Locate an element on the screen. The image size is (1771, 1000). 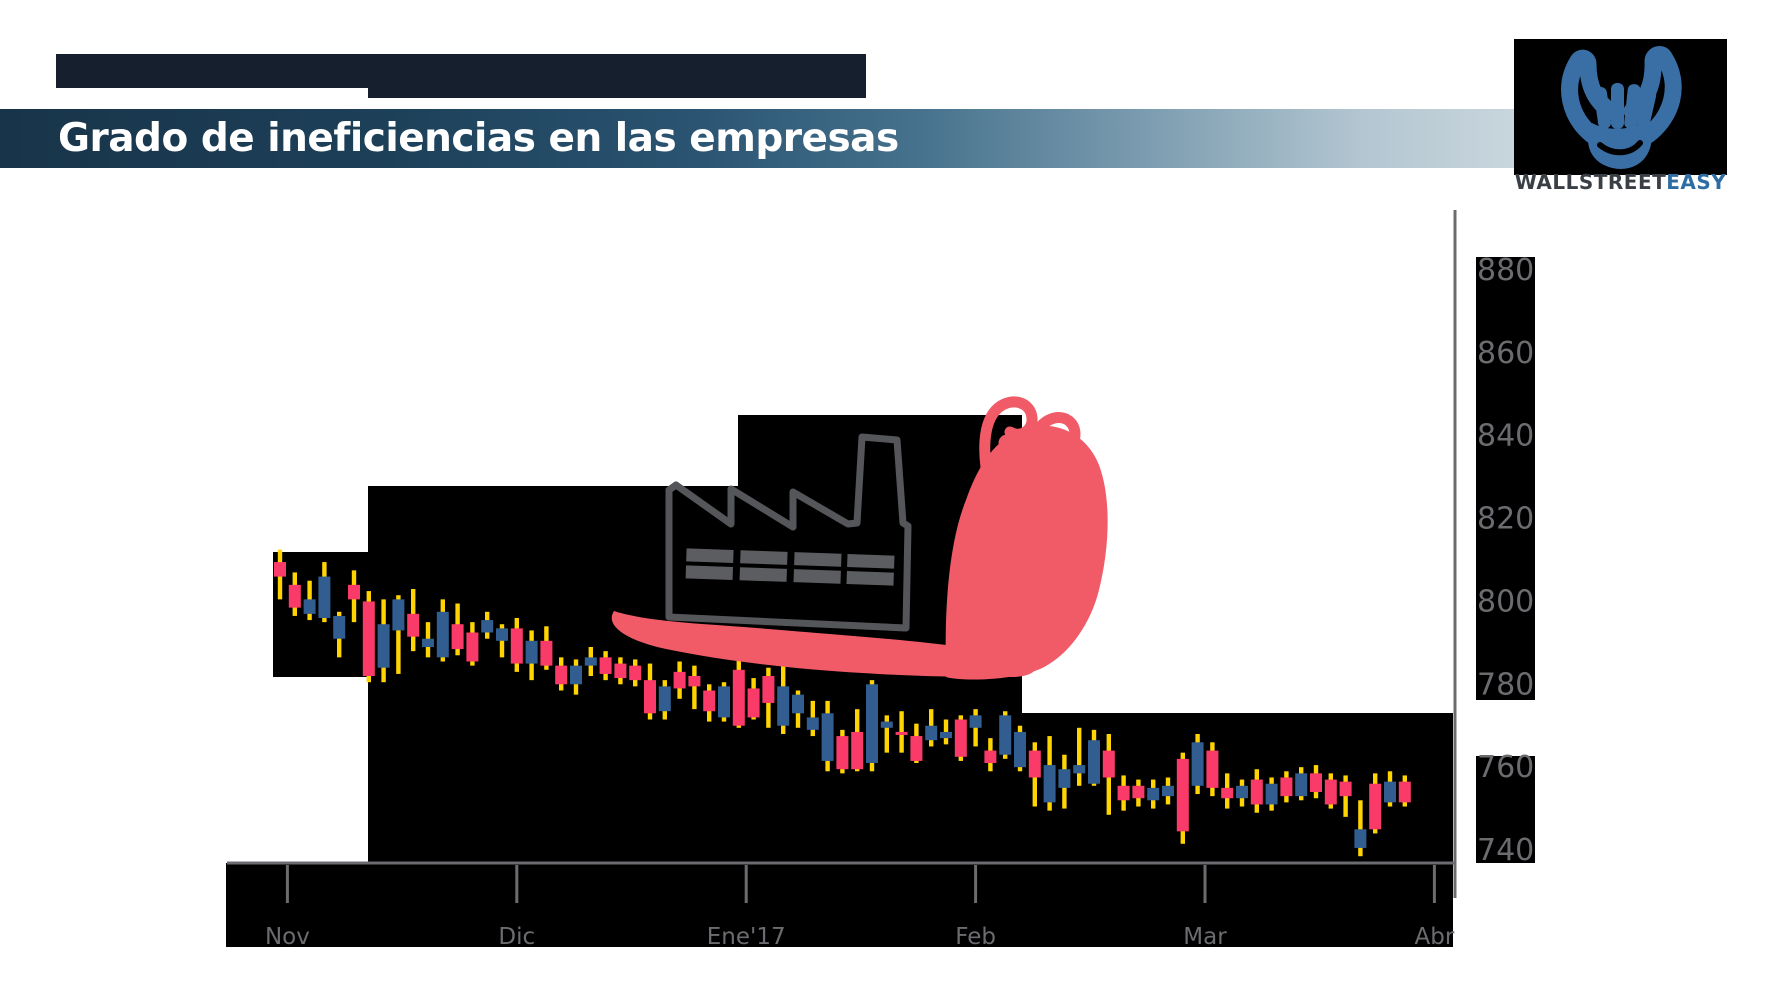
page-title: Grado de ineficiencias en las empresas is located at coordinates (478, 138).